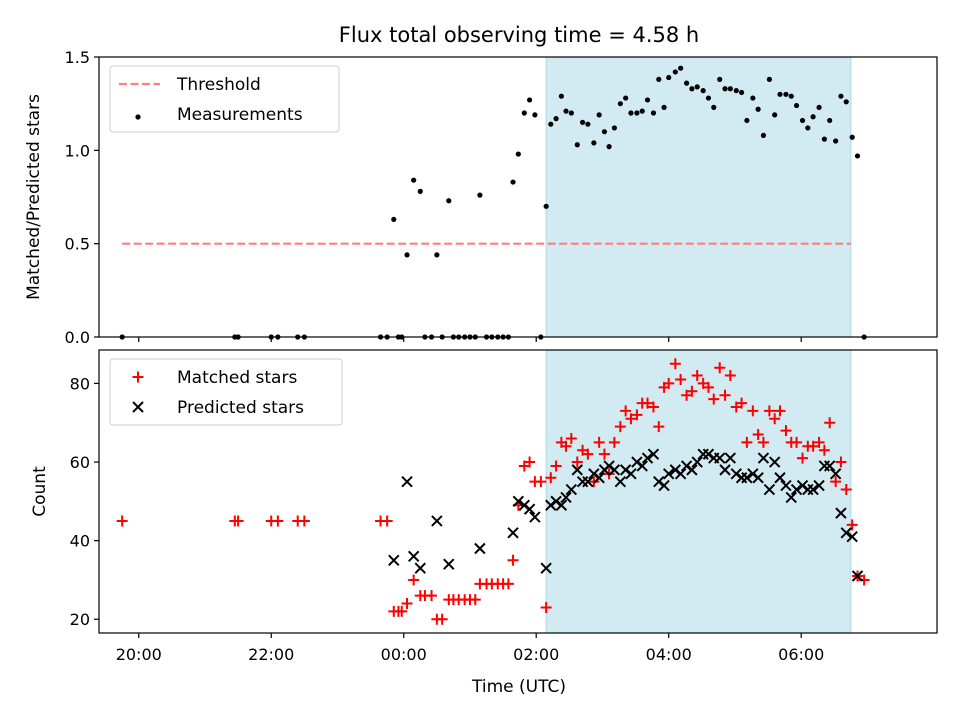  What do you see at coordinates (77, 244) in the screenshot?
I see `y-tick-label: 0.5` at bounding box center [77, 244].